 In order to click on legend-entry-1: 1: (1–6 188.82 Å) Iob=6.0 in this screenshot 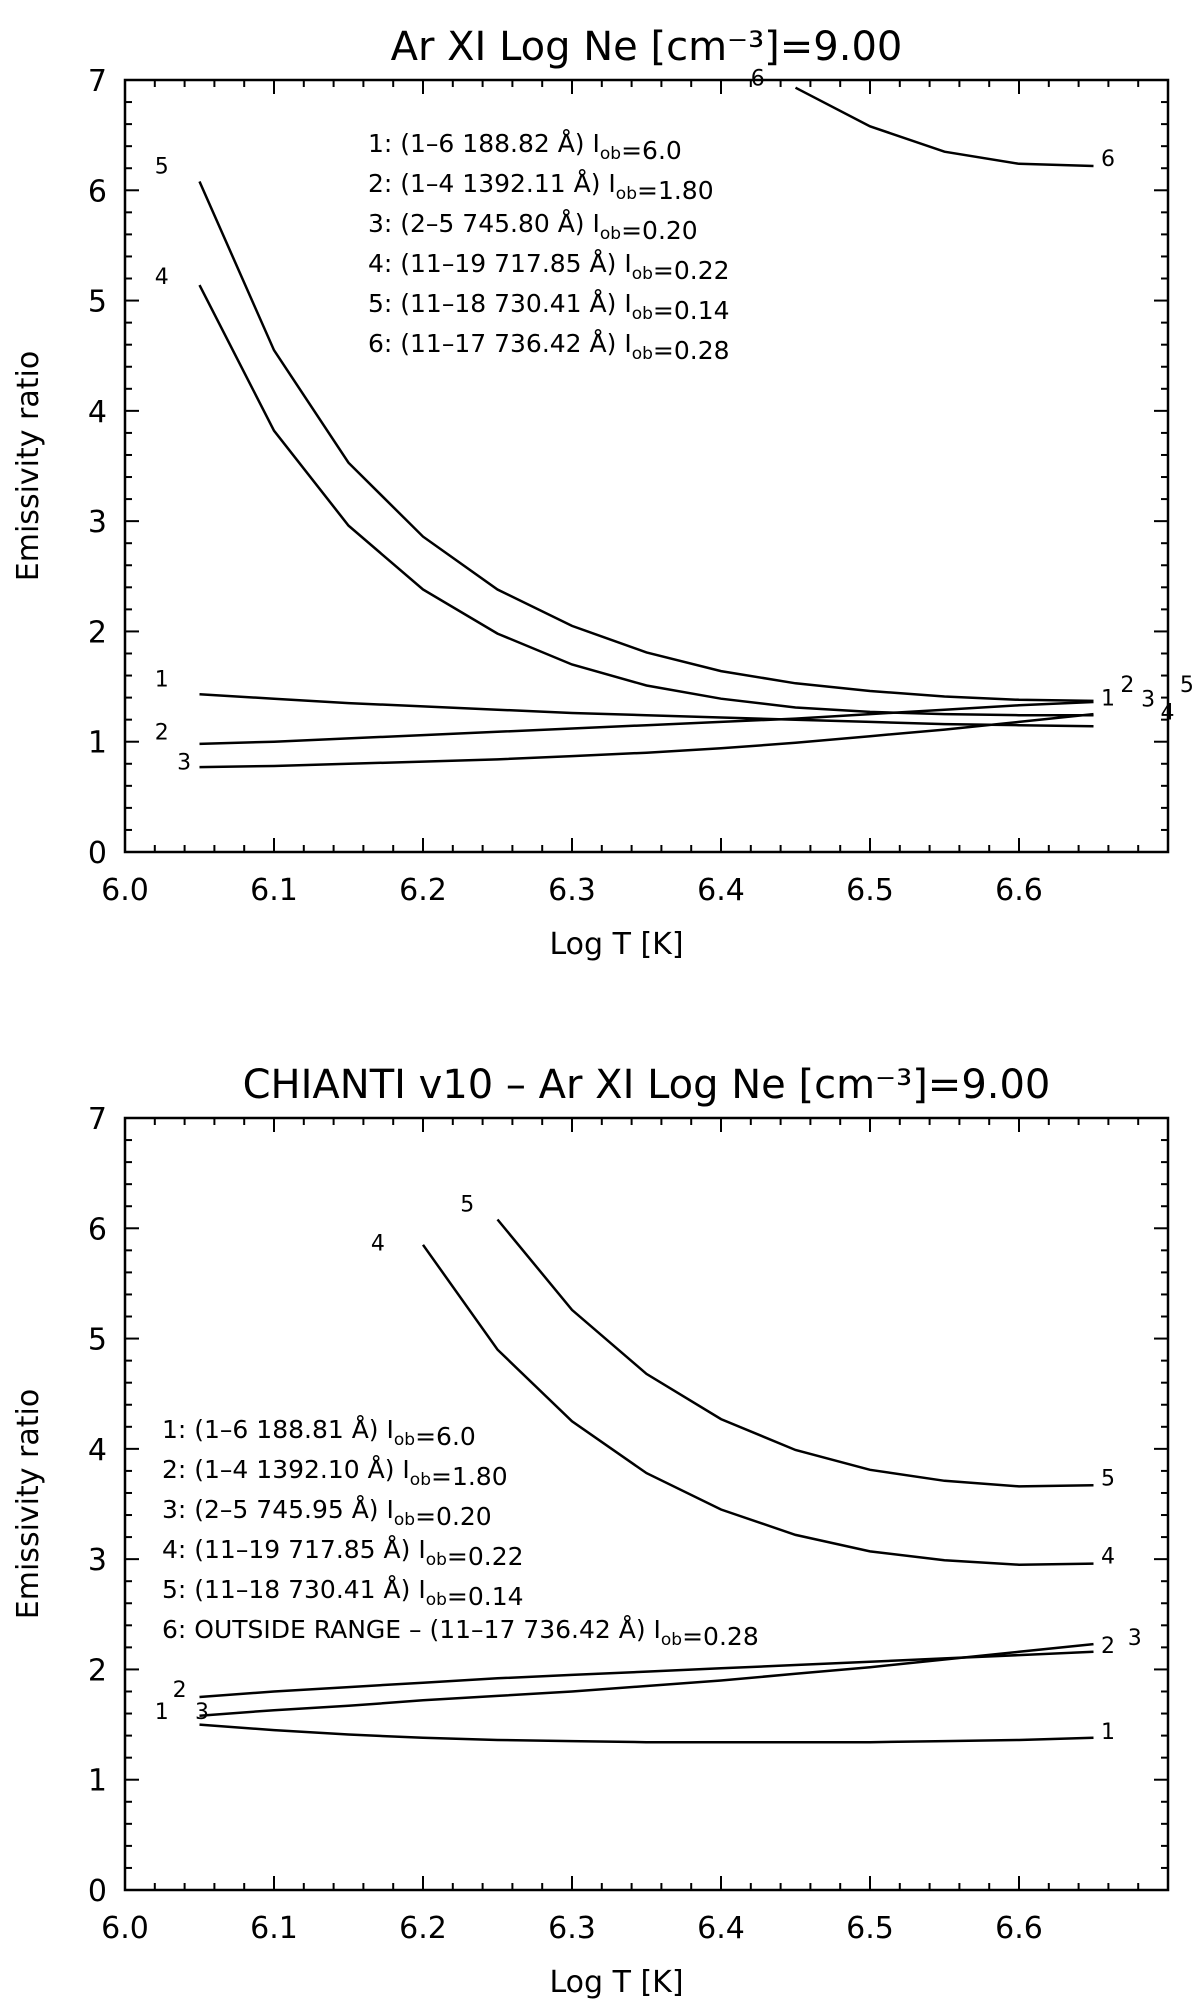, I will do `click(525, 147)`.